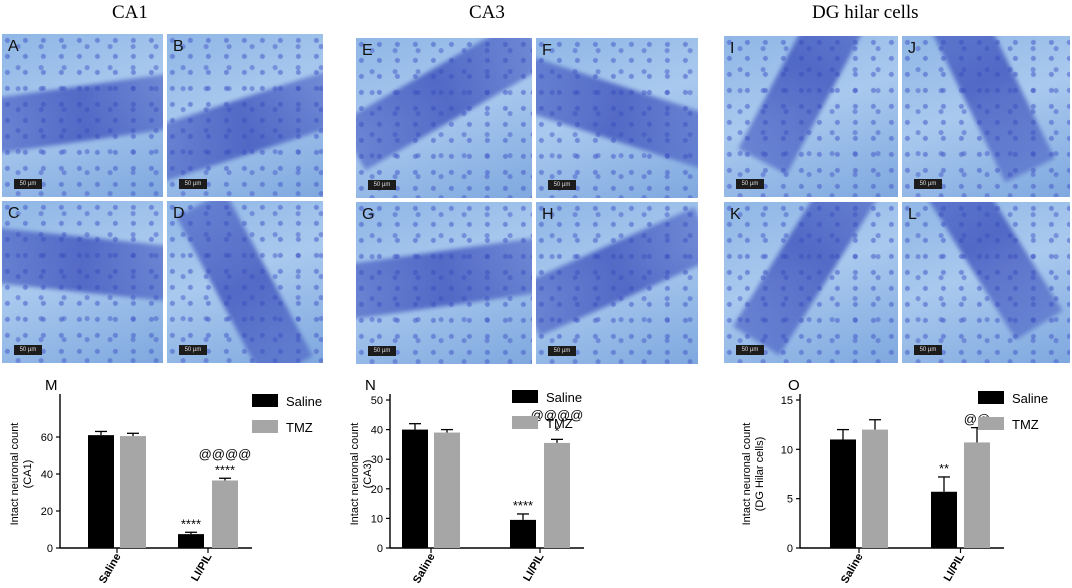  Describe the element at coordinates (130, 12) in the screenshot. I see `section-title-ca1: CA1` at that location.